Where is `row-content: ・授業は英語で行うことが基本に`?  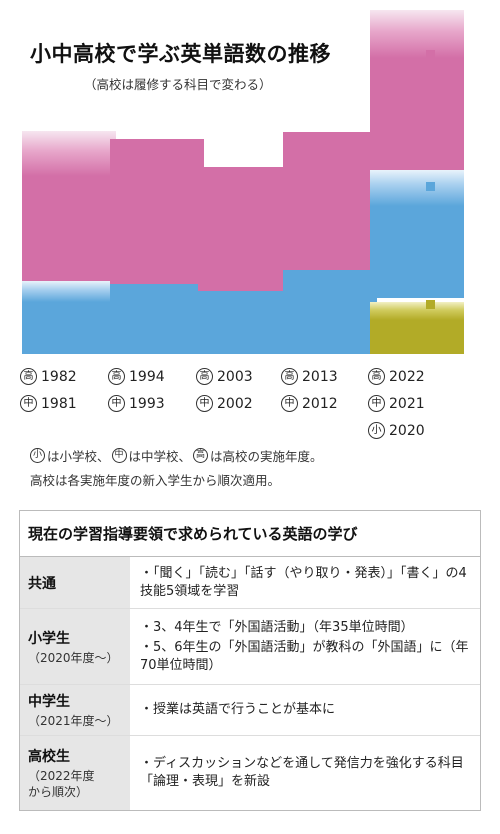
row-content: ・授業は英語で行うことが基本に is located at coordinates (305, 710).